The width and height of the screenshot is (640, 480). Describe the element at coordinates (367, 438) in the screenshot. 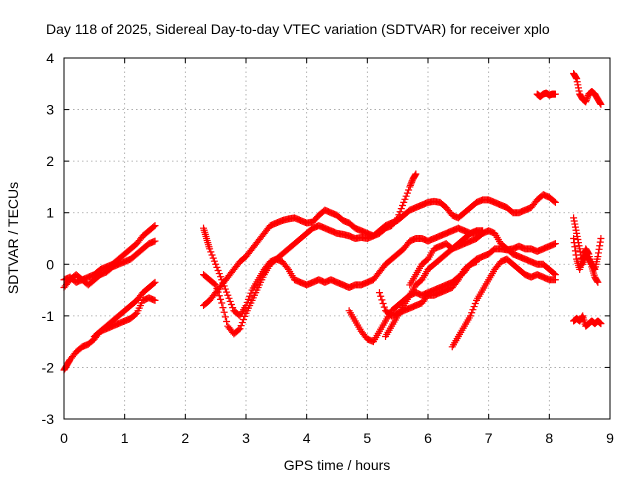

I see `x-tick-label: 5` at that location.